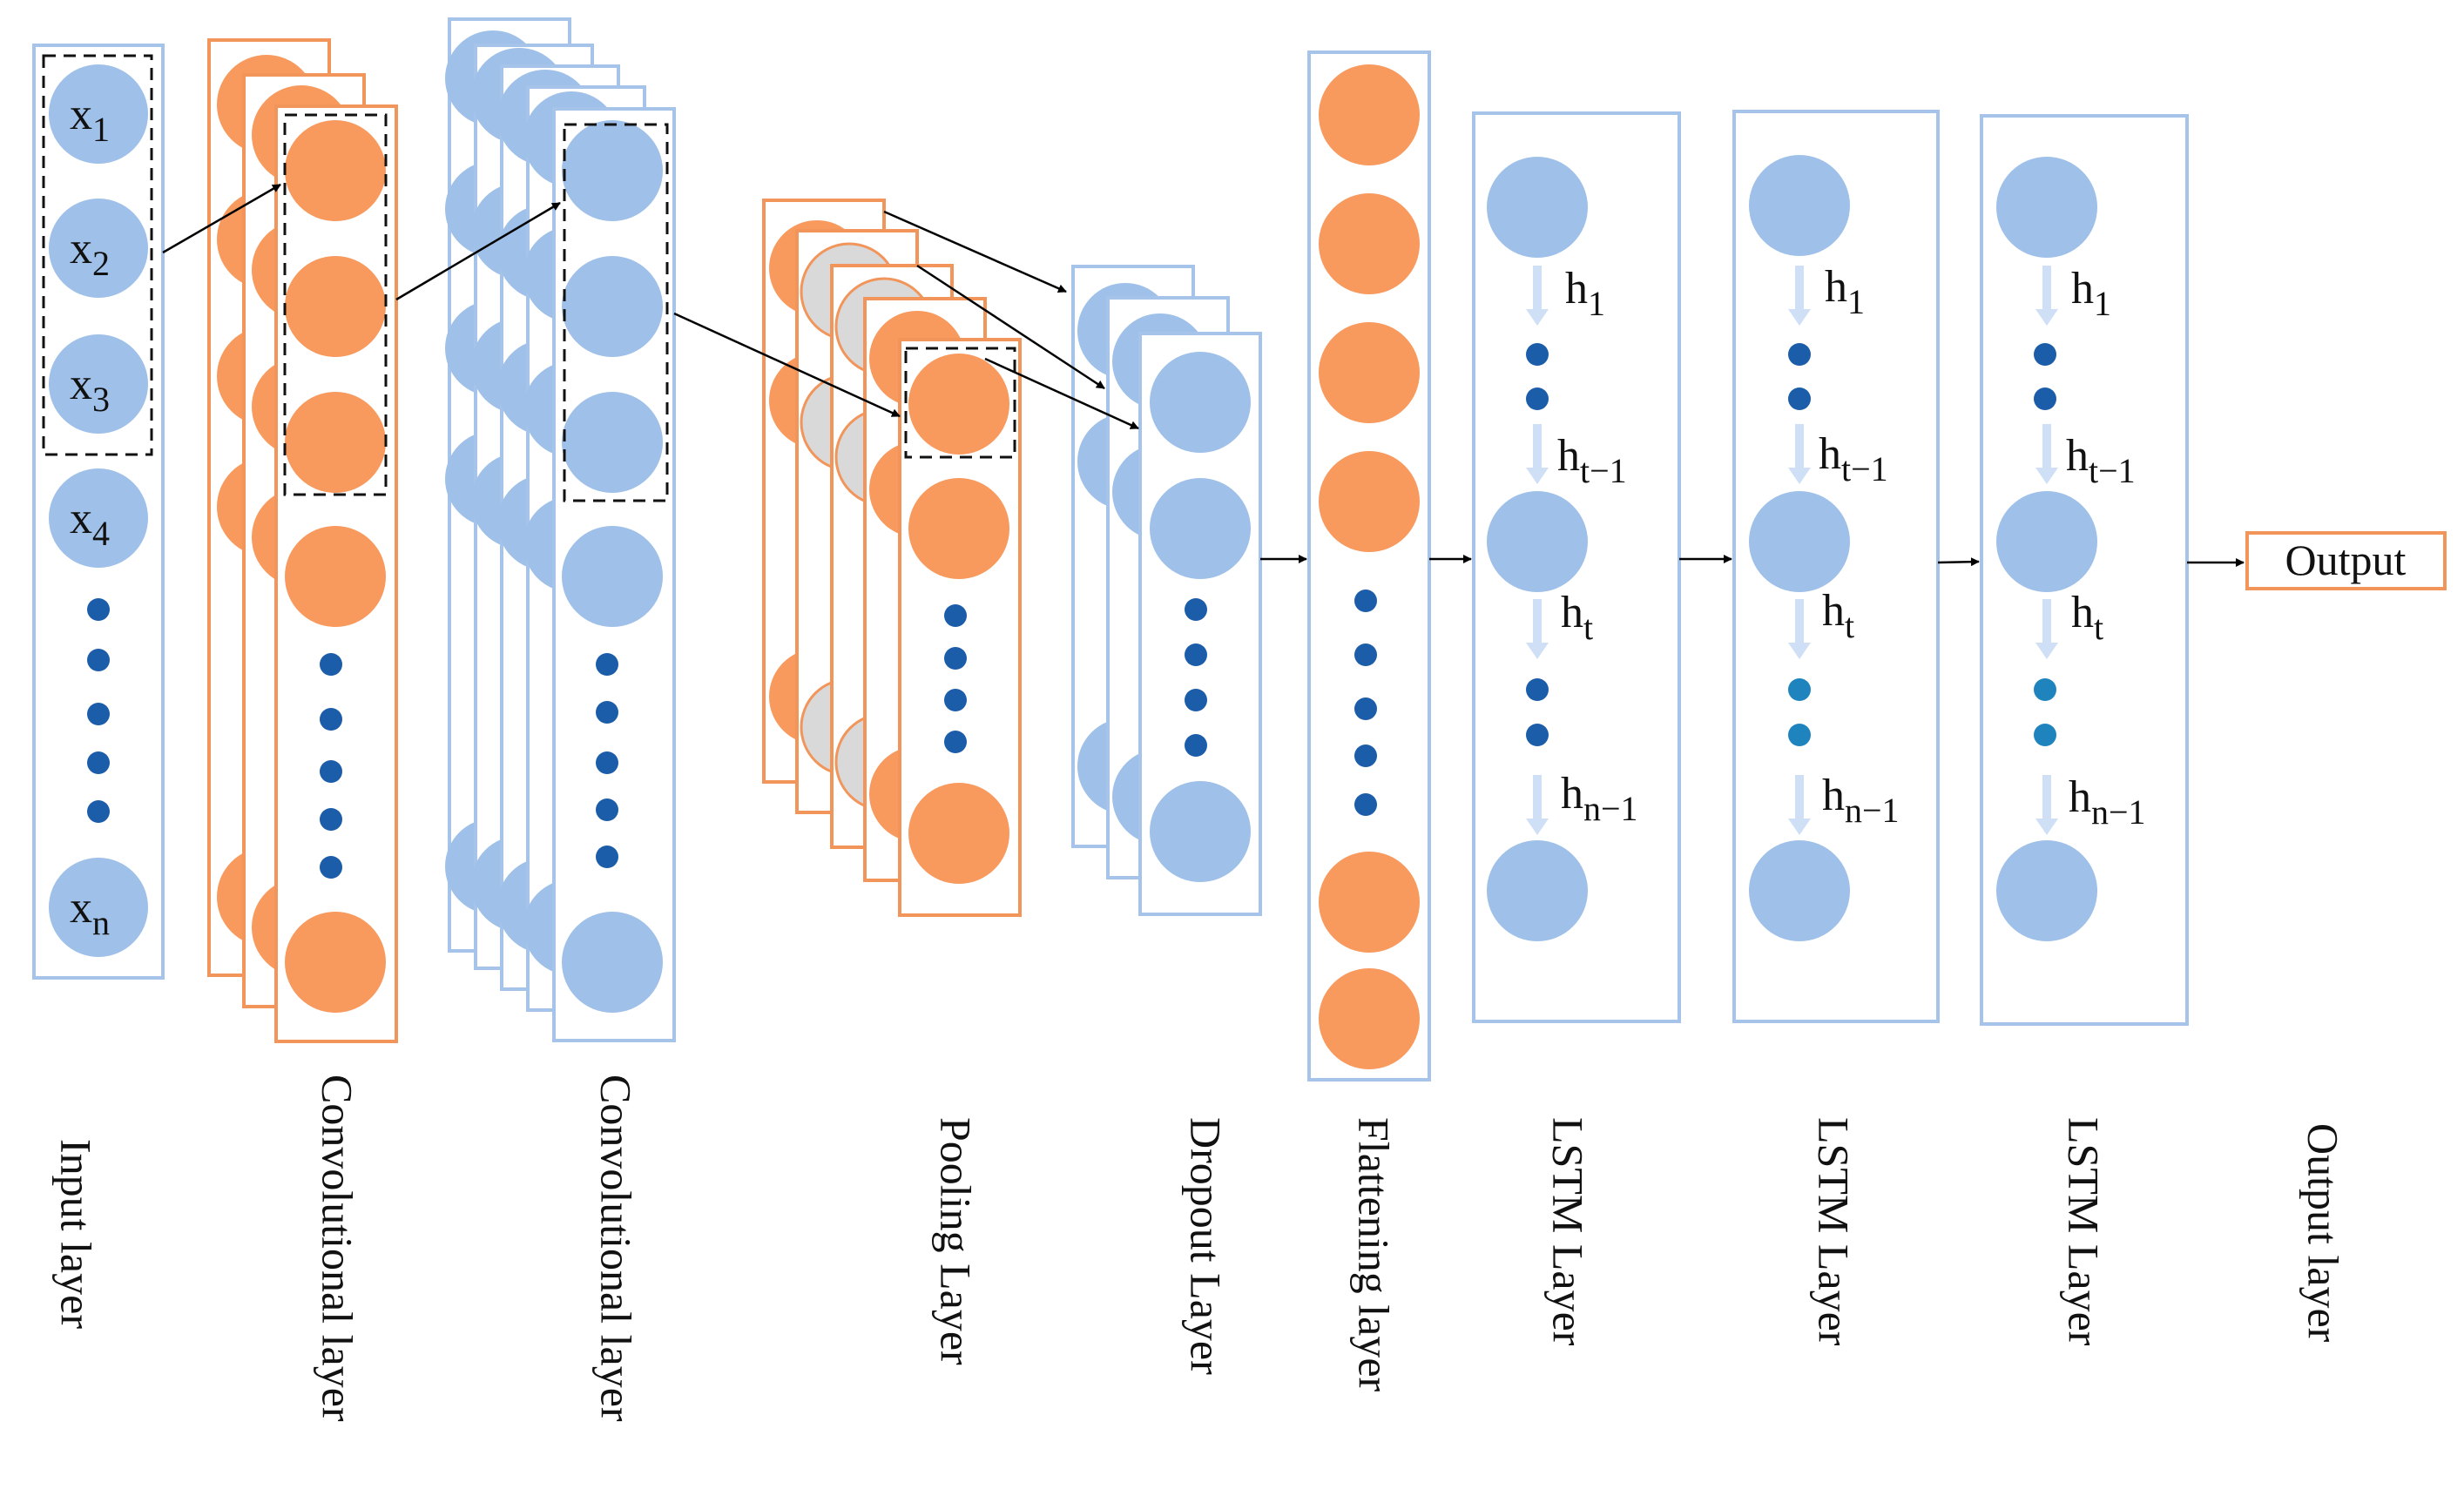 This screenshot has width=2464, height=1489. I want to click on layer-label-pooling: Pooling Layer, so click(956, 1241).